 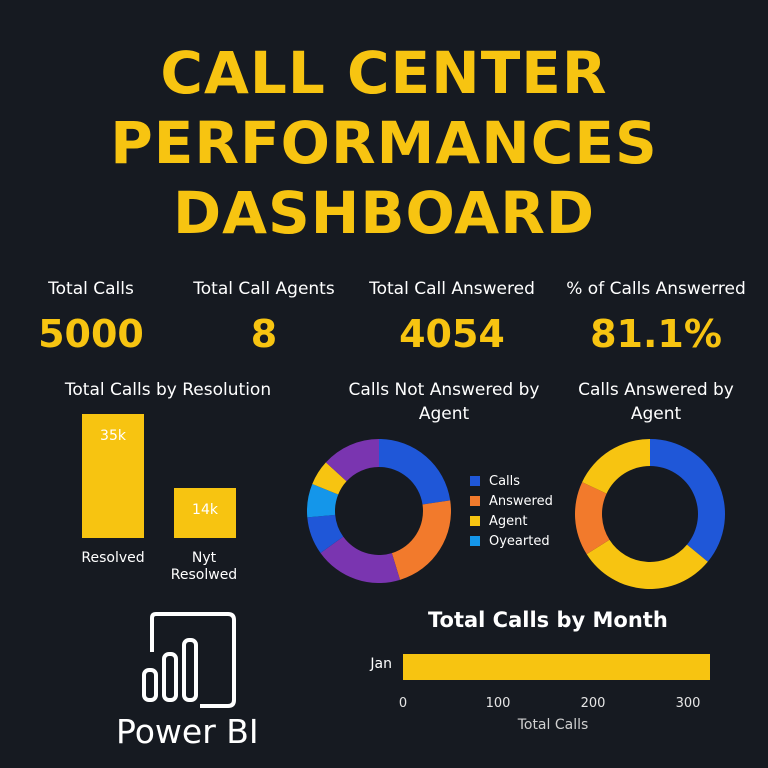 What do you see at coordinates (498, 703) in the screenshot?
I see `x-tick-100: 100` at bounding box center [498, 703].